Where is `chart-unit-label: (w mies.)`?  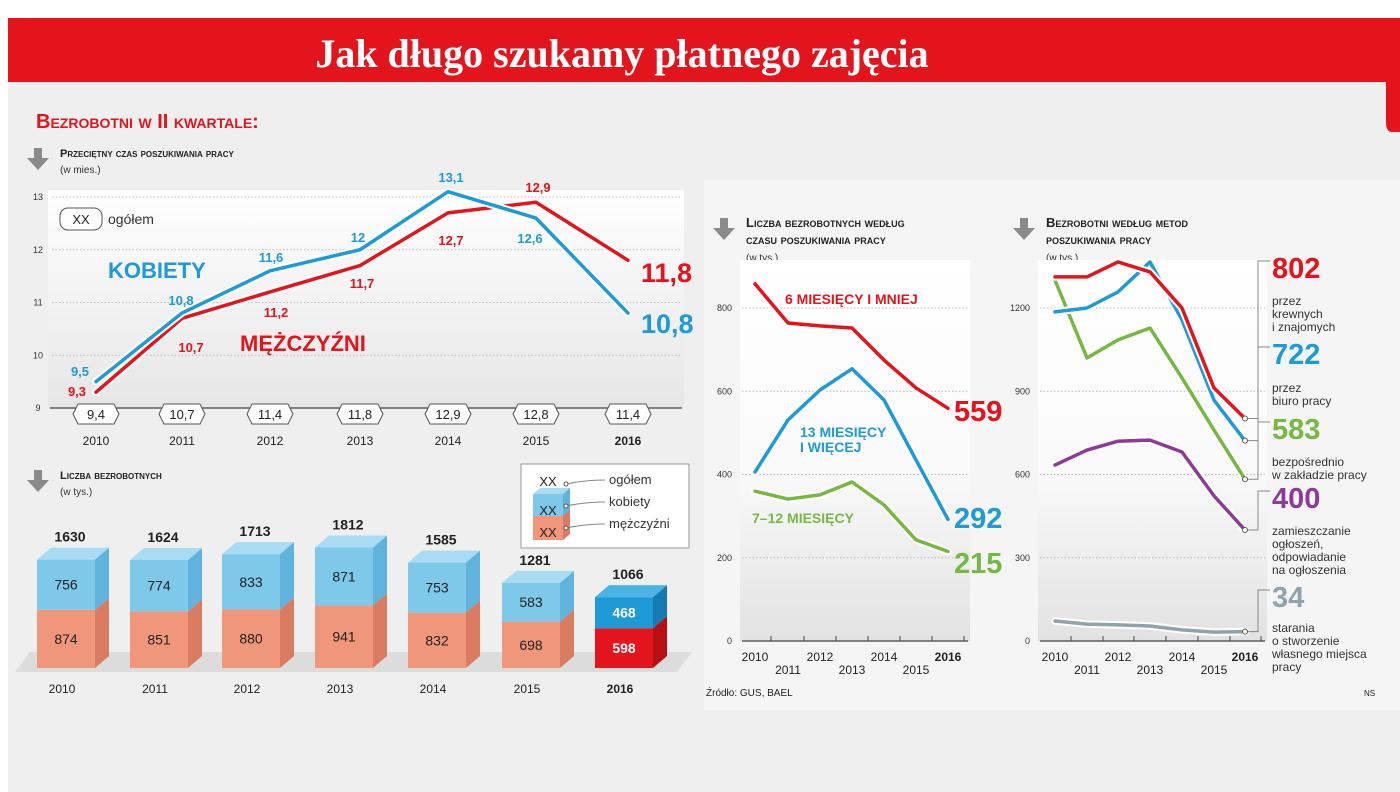 chart-unit-label: (w mies.) is located at coordinates (80, 170).